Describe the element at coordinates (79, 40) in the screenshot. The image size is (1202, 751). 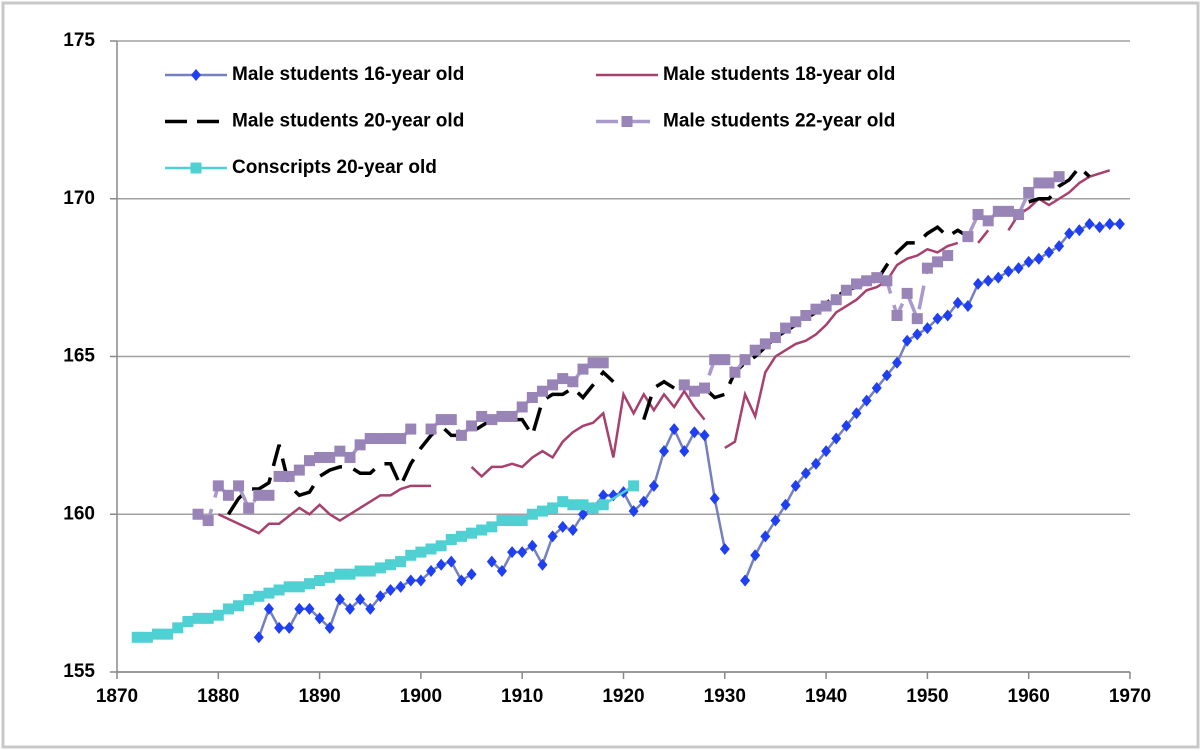
I see `y-tick-label: 175` at that location.